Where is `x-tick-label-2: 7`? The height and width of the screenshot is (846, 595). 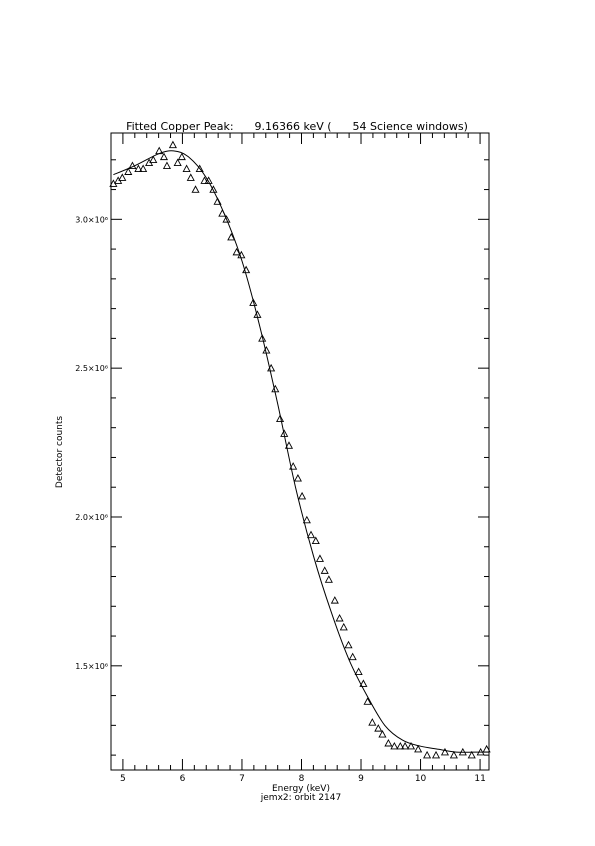
x-tick-label-2: 7 is located at coordinates (242, 779).